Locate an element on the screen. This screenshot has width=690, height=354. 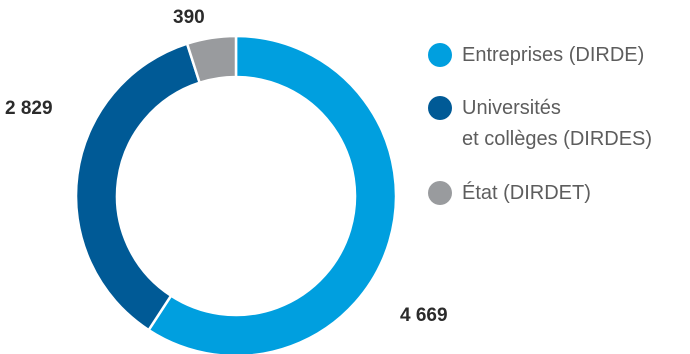
legend-swatch-universites is located at coordinates (440, 108).